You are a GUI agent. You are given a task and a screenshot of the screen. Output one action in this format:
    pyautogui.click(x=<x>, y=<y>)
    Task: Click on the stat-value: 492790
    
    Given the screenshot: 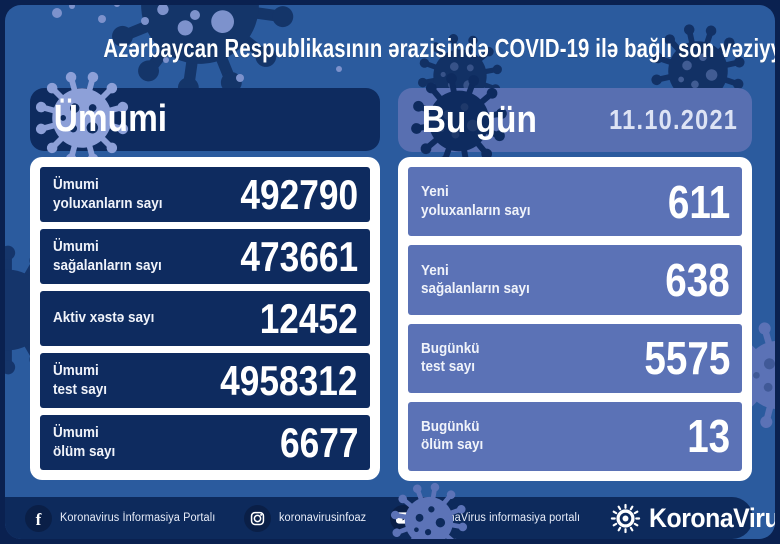 What is the action you would take?
    pyautogui.click(x=299, y=194)
    